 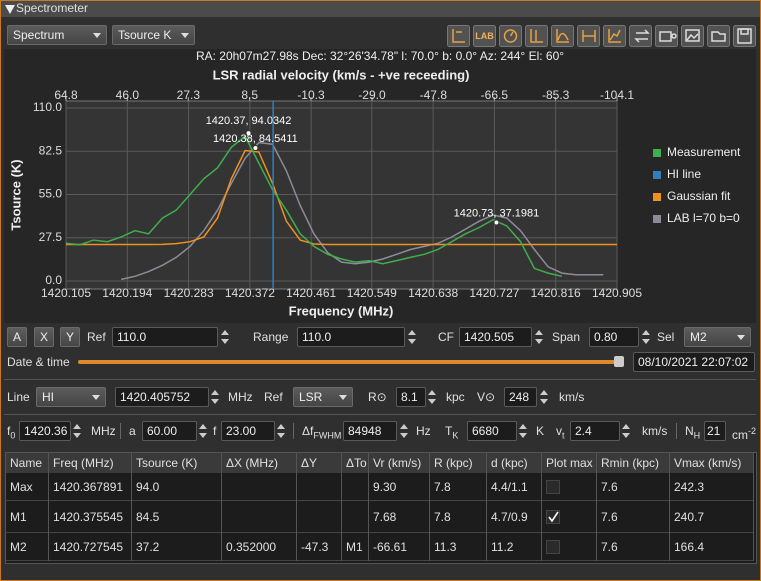 What do you see at coordinates (433, 293) in the screenshot?
I see `x-tick-label: 1420.638` at bounding box center [433, 293].